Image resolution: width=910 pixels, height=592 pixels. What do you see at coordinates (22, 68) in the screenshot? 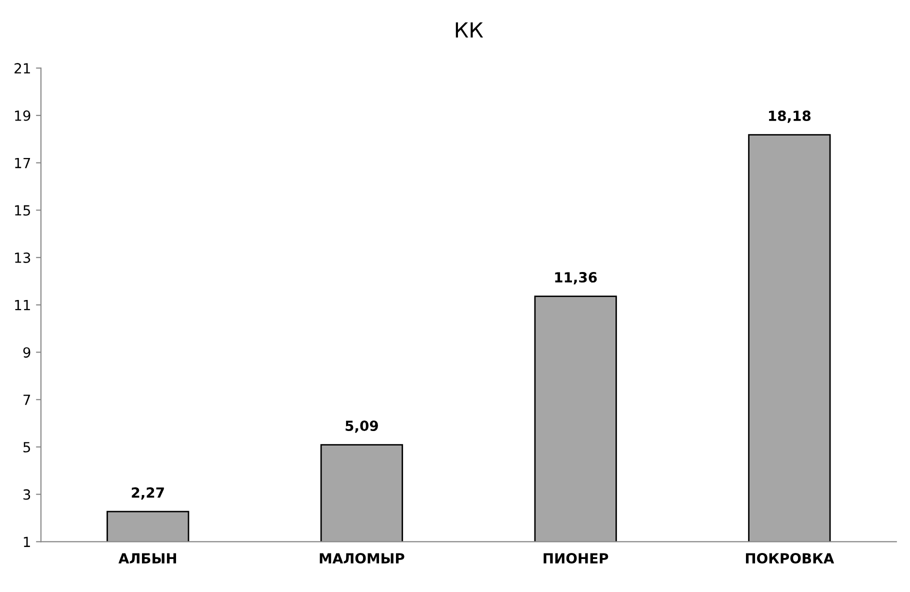
I see `y-tick-label: 21` at bounding box center [22, 68].